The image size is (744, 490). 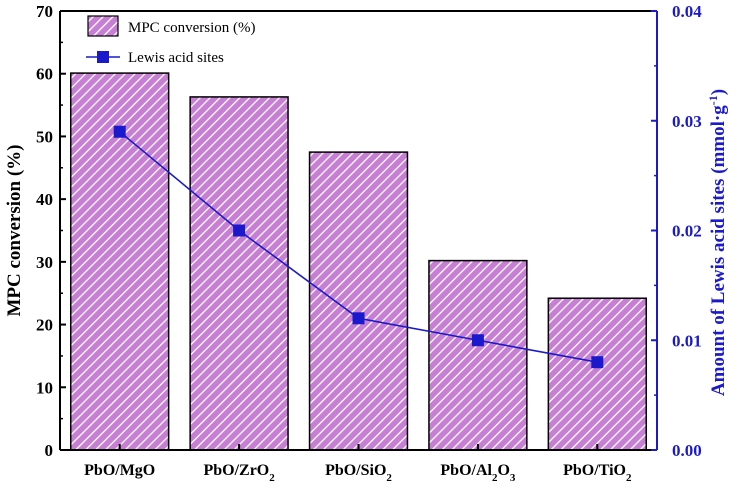 I want to click on right-tick-label: 0.04, so click(x=687, y=11).